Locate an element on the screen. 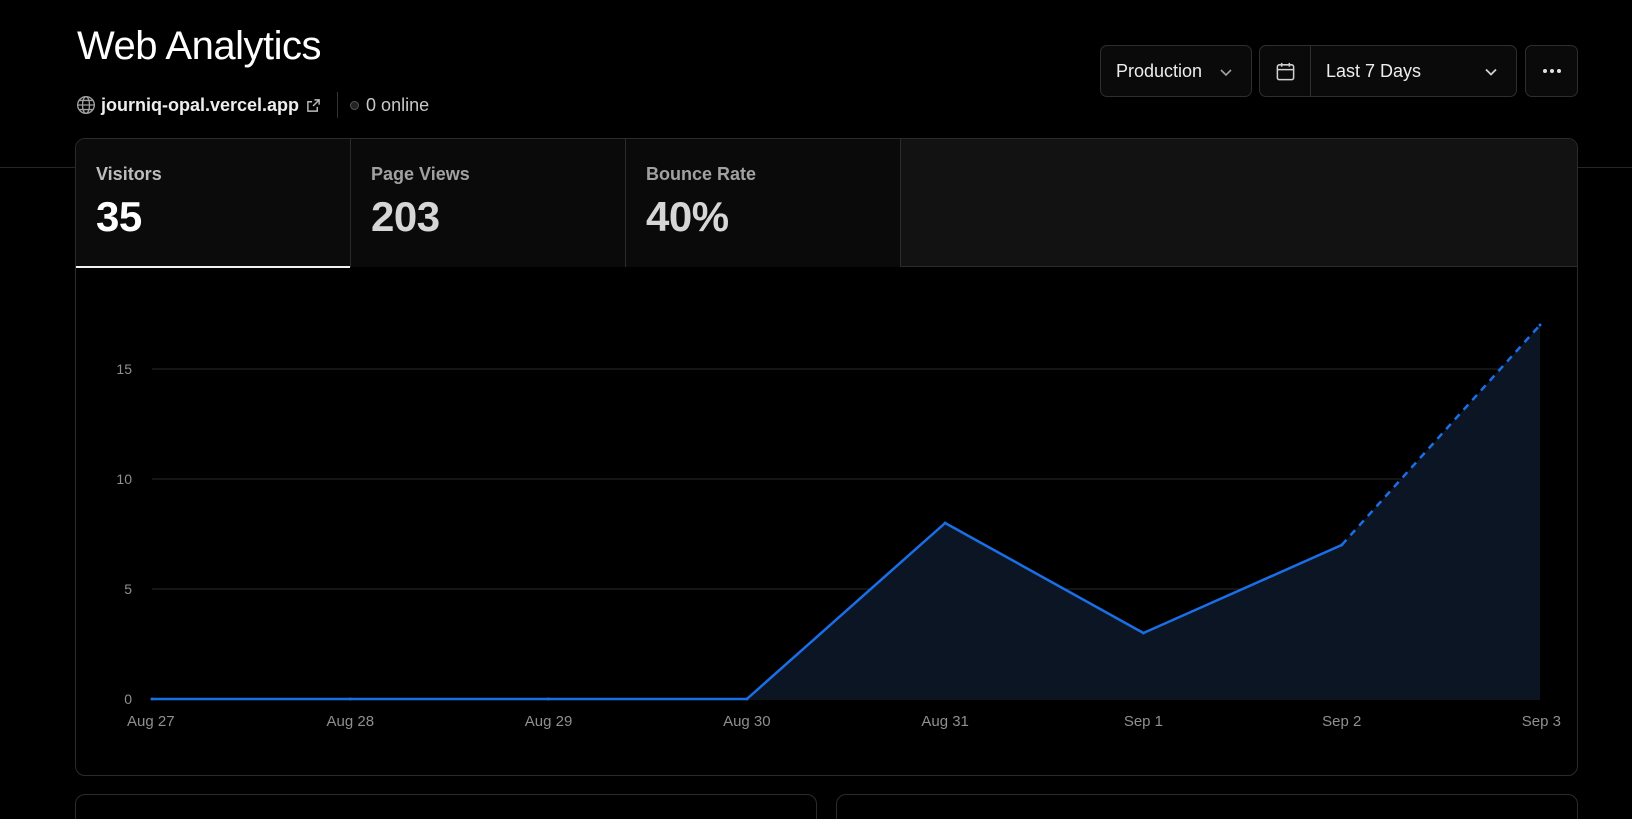 The height and width of the screenshot is (819, 1632). stat-value: 35 is located at coordinates (119, 216).